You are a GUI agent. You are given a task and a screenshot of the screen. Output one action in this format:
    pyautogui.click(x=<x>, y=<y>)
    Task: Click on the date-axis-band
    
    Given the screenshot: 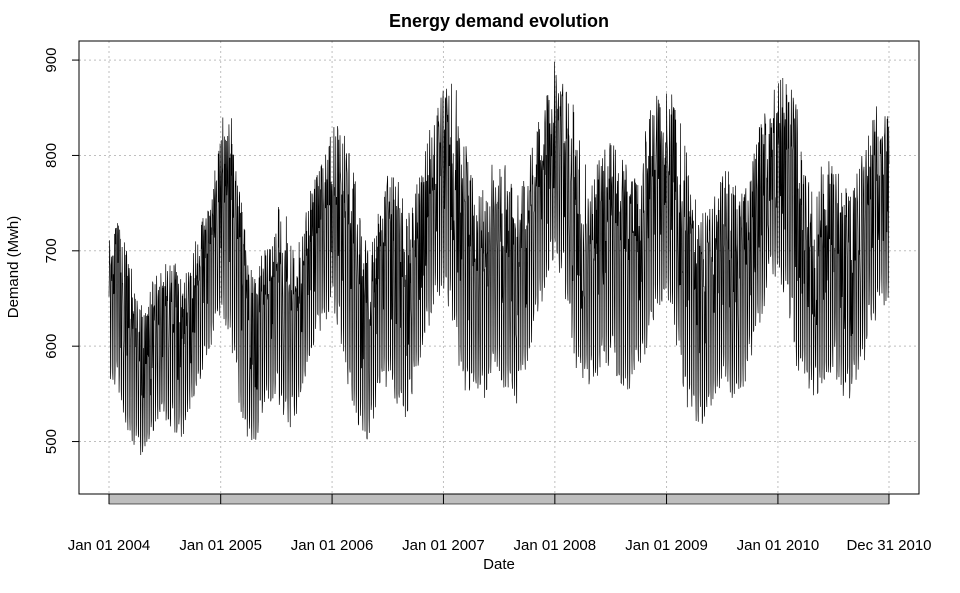 What is the action you would take?
    pyautogui.click(x=499, y=499)
    